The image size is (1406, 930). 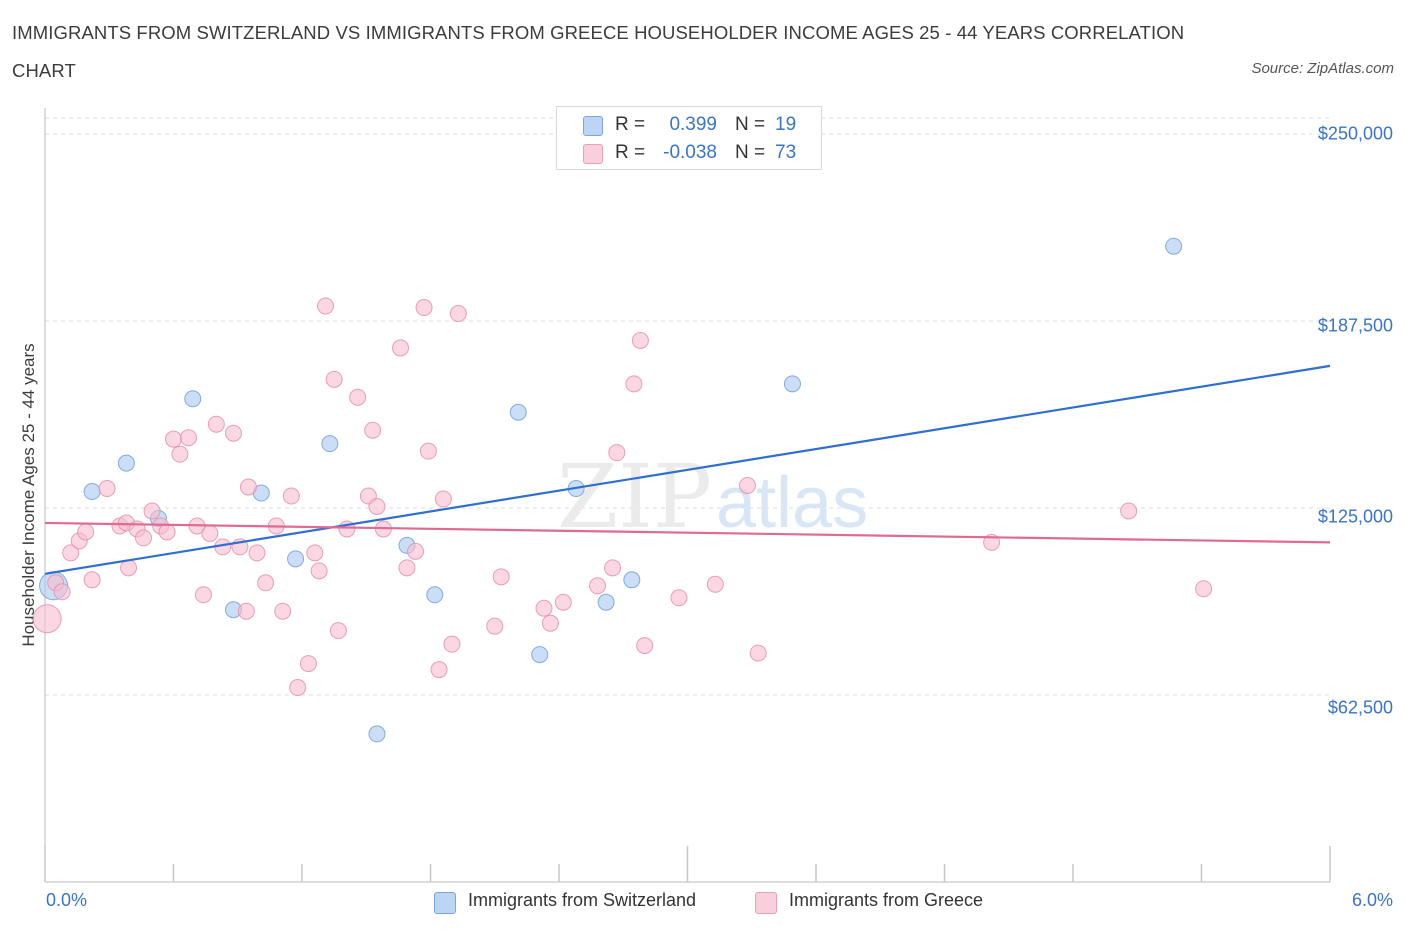 What do you see at coordinates (687, 532) in the screenshot?
I see `greece-trend-line` at bounding box center [687, 532].